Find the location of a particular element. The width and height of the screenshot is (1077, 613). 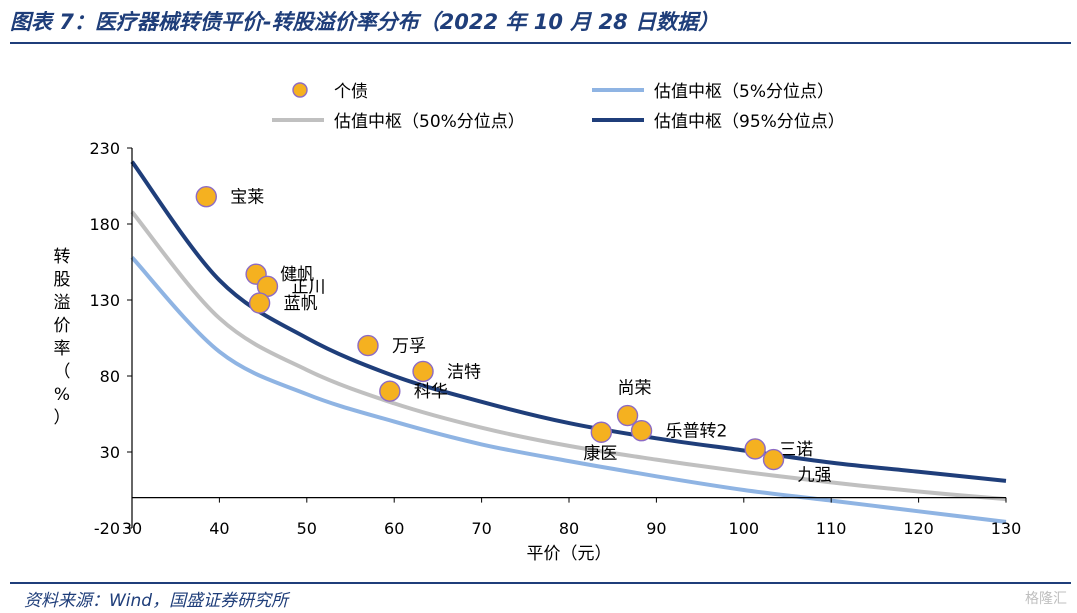

y-tick-label: 80 is located at coordinates (110, 376).